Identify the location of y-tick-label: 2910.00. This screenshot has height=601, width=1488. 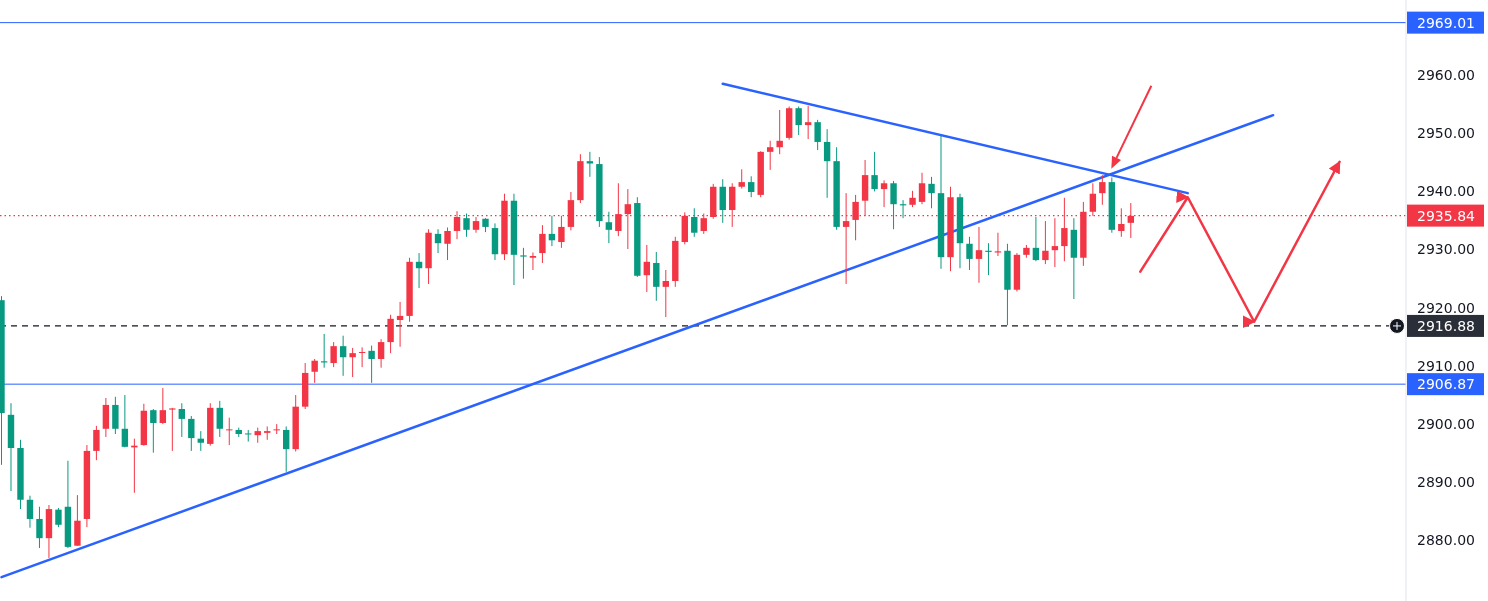
(1446, 365).